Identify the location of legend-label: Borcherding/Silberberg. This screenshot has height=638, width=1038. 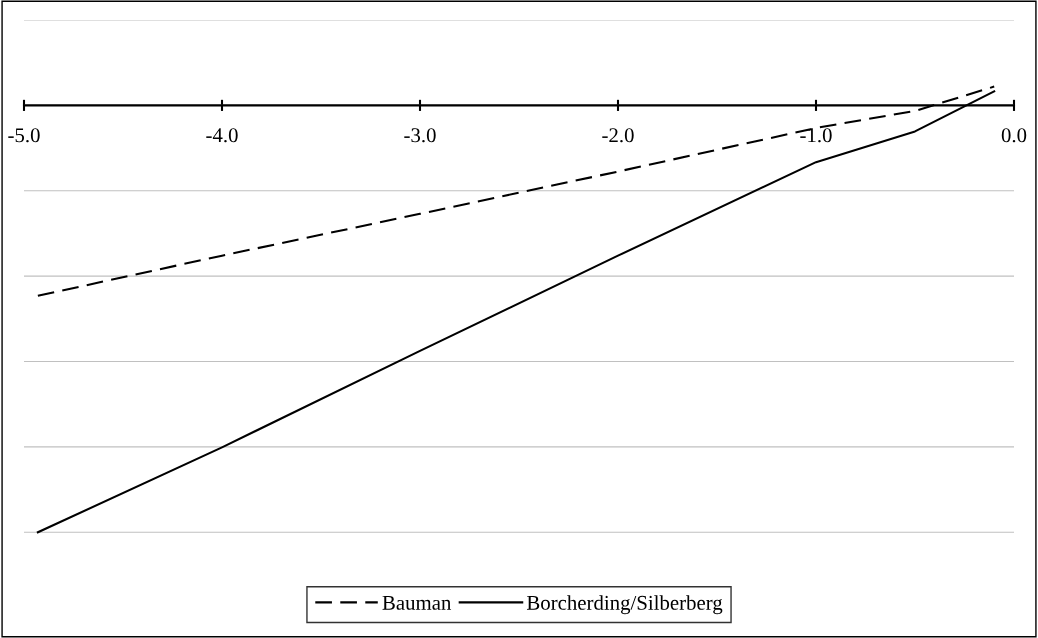
(624, 605).